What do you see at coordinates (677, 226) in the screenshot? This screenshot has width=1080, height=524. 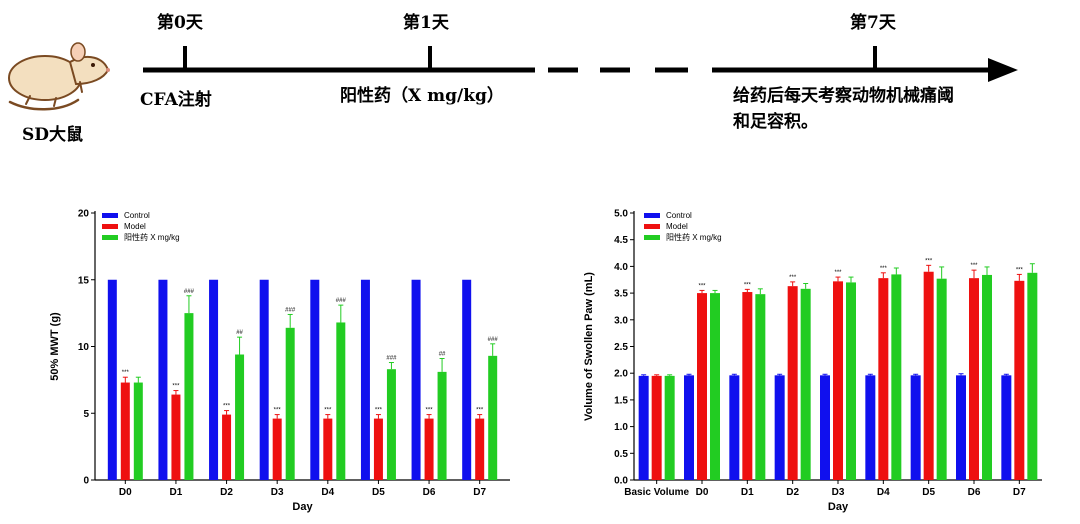 I see `legend-label: Model` at bounding box center [677, 226].